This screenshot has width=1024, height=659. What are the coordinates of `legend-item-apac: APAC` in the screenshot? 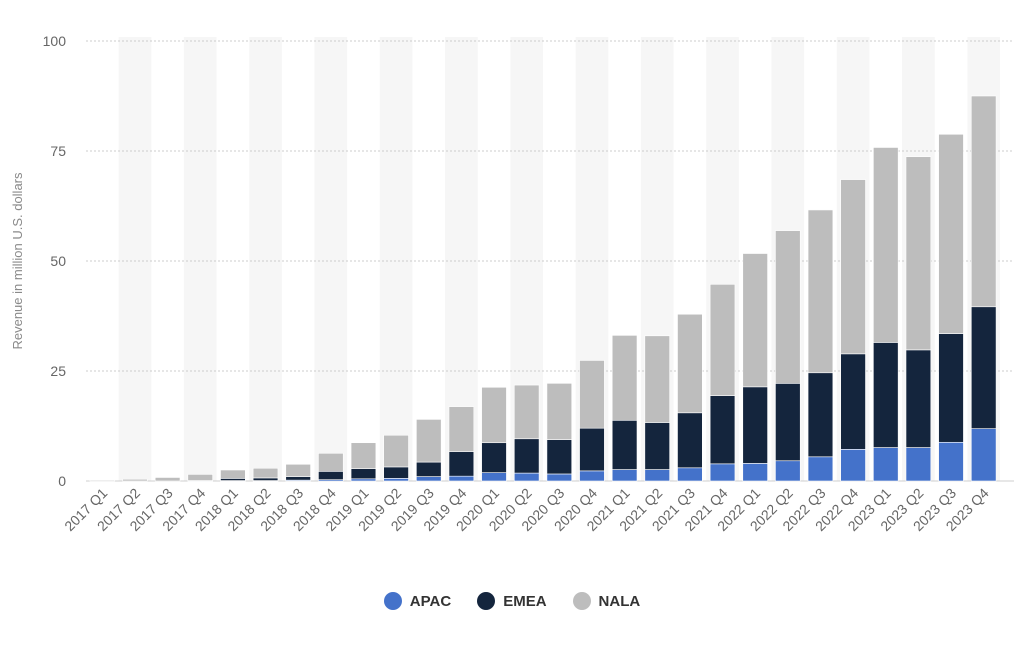 It's located at (417, 601).